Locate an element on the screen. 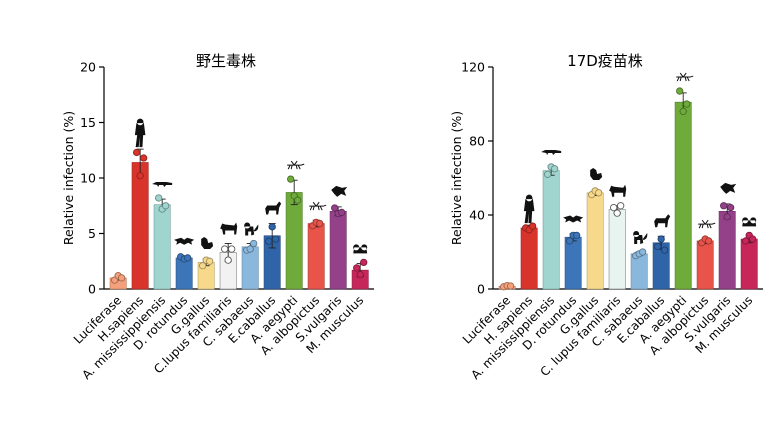 Image resolution: width=781 pixels, height=431 pixels. chart-title: 野生毒株 is located at coordinates (226, 61).